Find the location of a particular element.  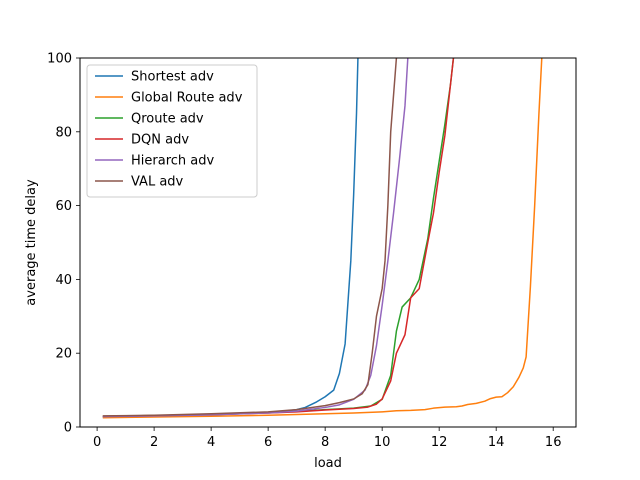

x-tick-label: 8 is located at coordinates (325, 442).